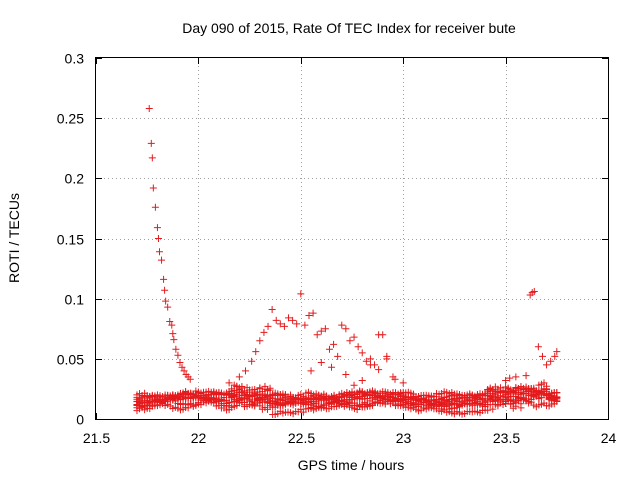 Image resolution: width=640 pixels, height=480 pixels. What do you see at coordinates (404, 438) in the screenshot?
I see `x-tick-label: 23` at bounding box center [404, 438].